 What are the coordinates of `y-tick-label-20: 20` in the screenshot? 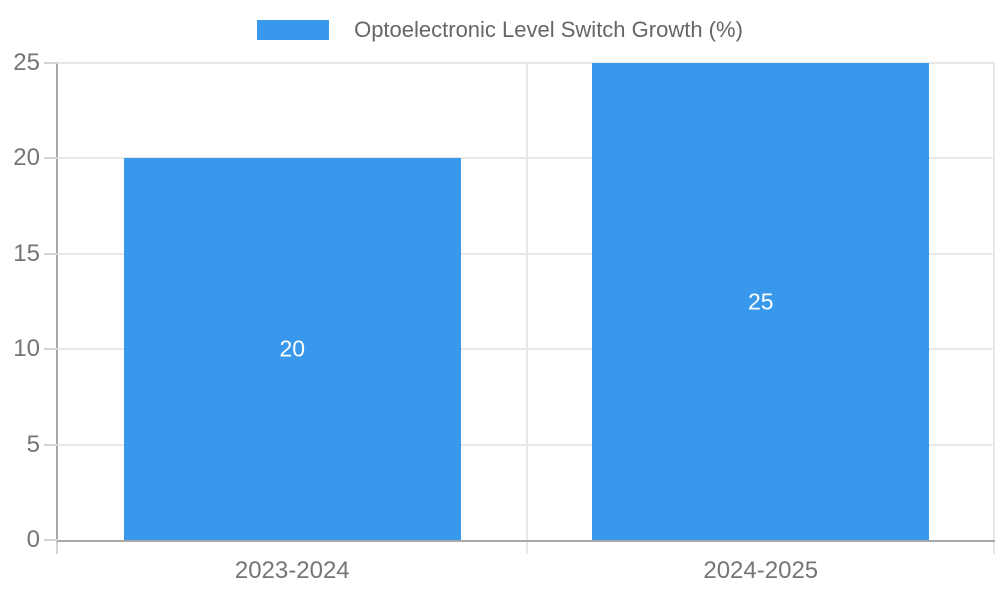 It's located at (26, 158).